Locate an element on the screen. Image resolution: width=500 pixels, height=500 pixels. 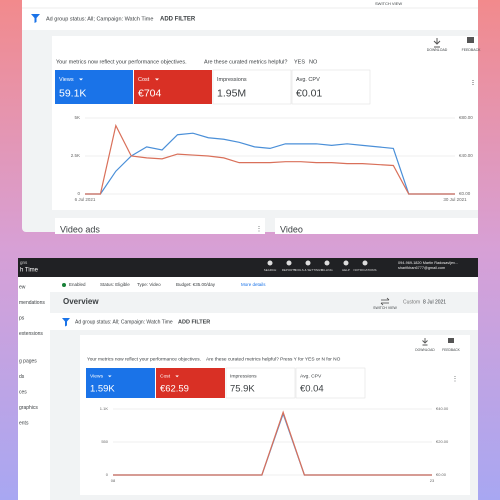
x-tick-label: 08 is located at coordinates (113, 480).